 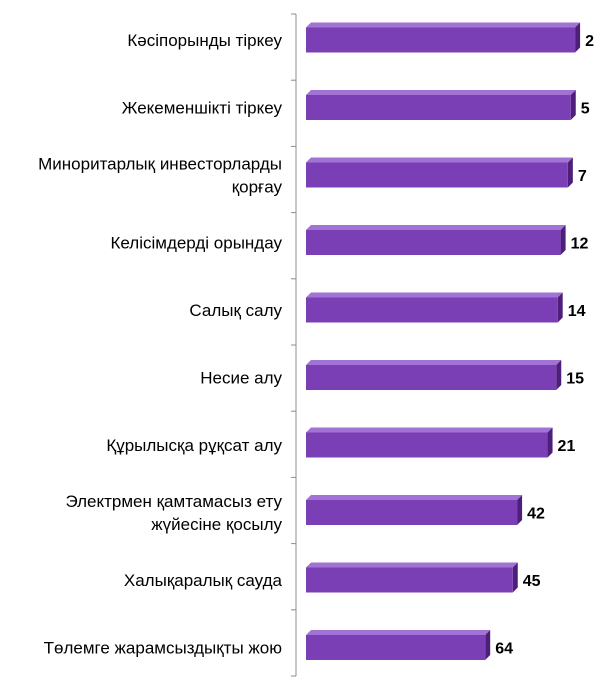 I want to click on value-label: 15, so click(x=575, y=379).